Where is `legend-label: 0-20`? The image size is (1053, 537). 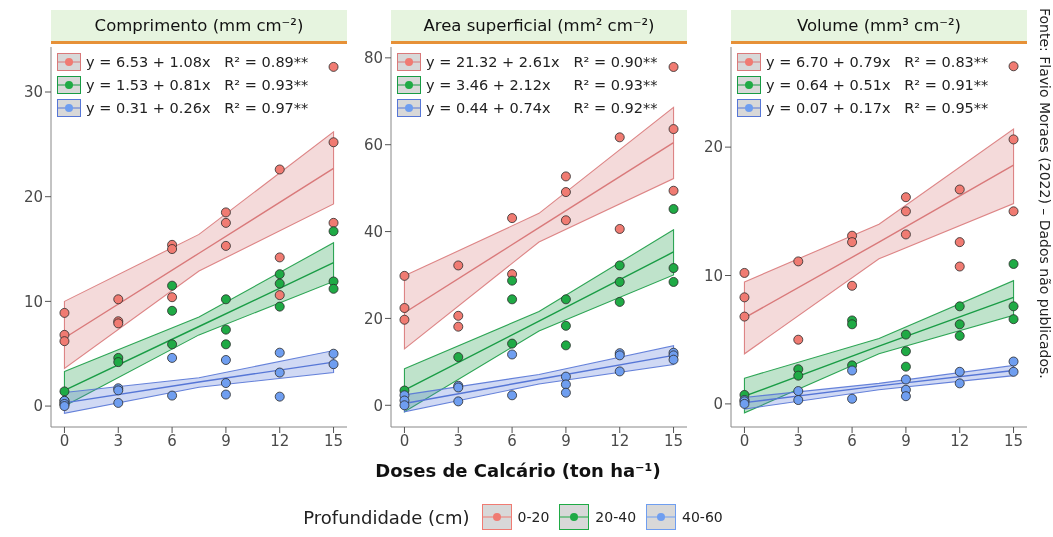 legend-label: 0-20 is located at coordinates (533, 517).